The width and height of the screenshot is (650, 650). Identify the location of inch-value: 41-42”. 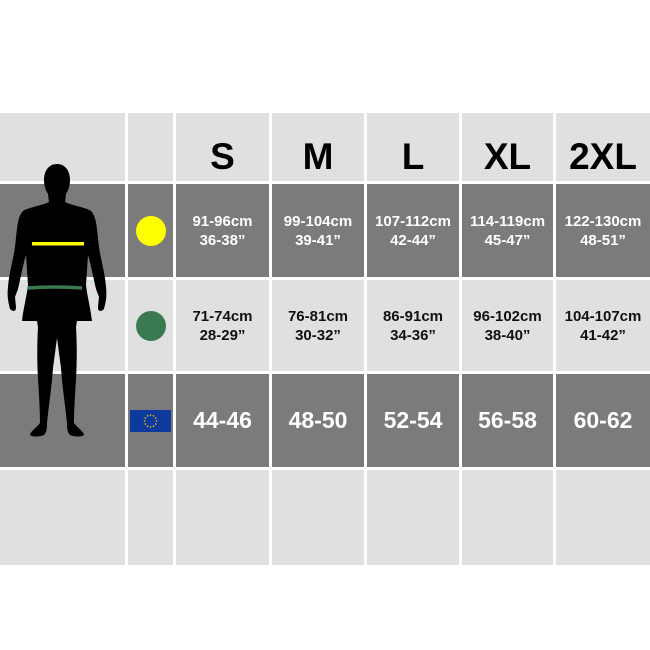
(603, 335).